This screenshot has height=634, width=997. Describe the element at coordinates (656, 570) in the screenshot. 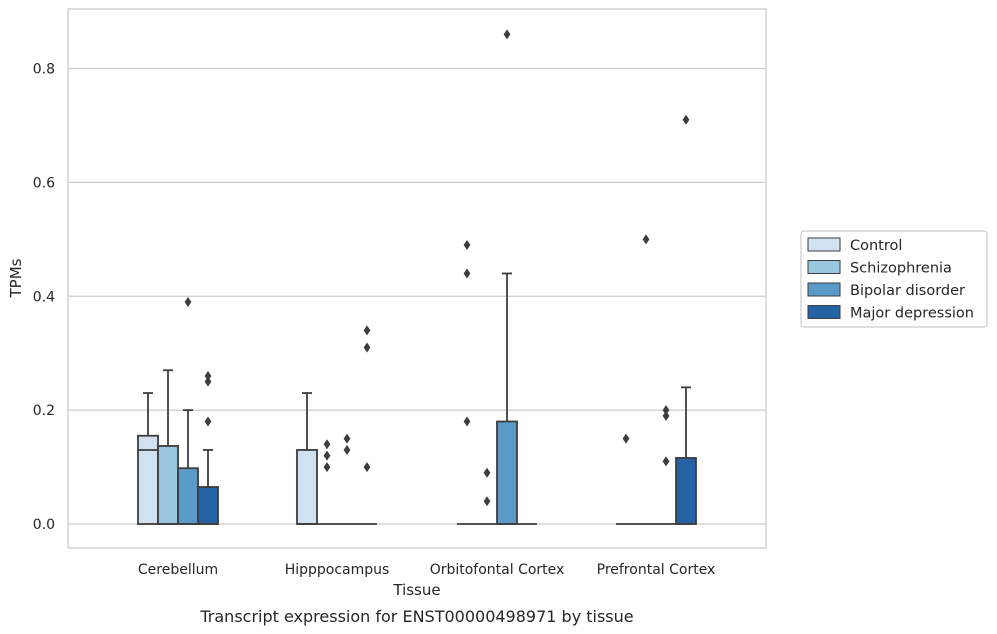

I see `x-tick-label: Prefrontal Cortex` at that location.